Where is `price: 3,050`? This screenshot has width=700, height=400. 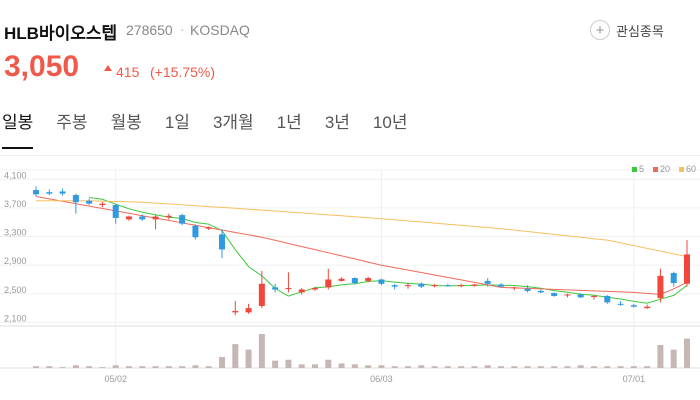 price: 3,050 is located at coordinates (42, 66).